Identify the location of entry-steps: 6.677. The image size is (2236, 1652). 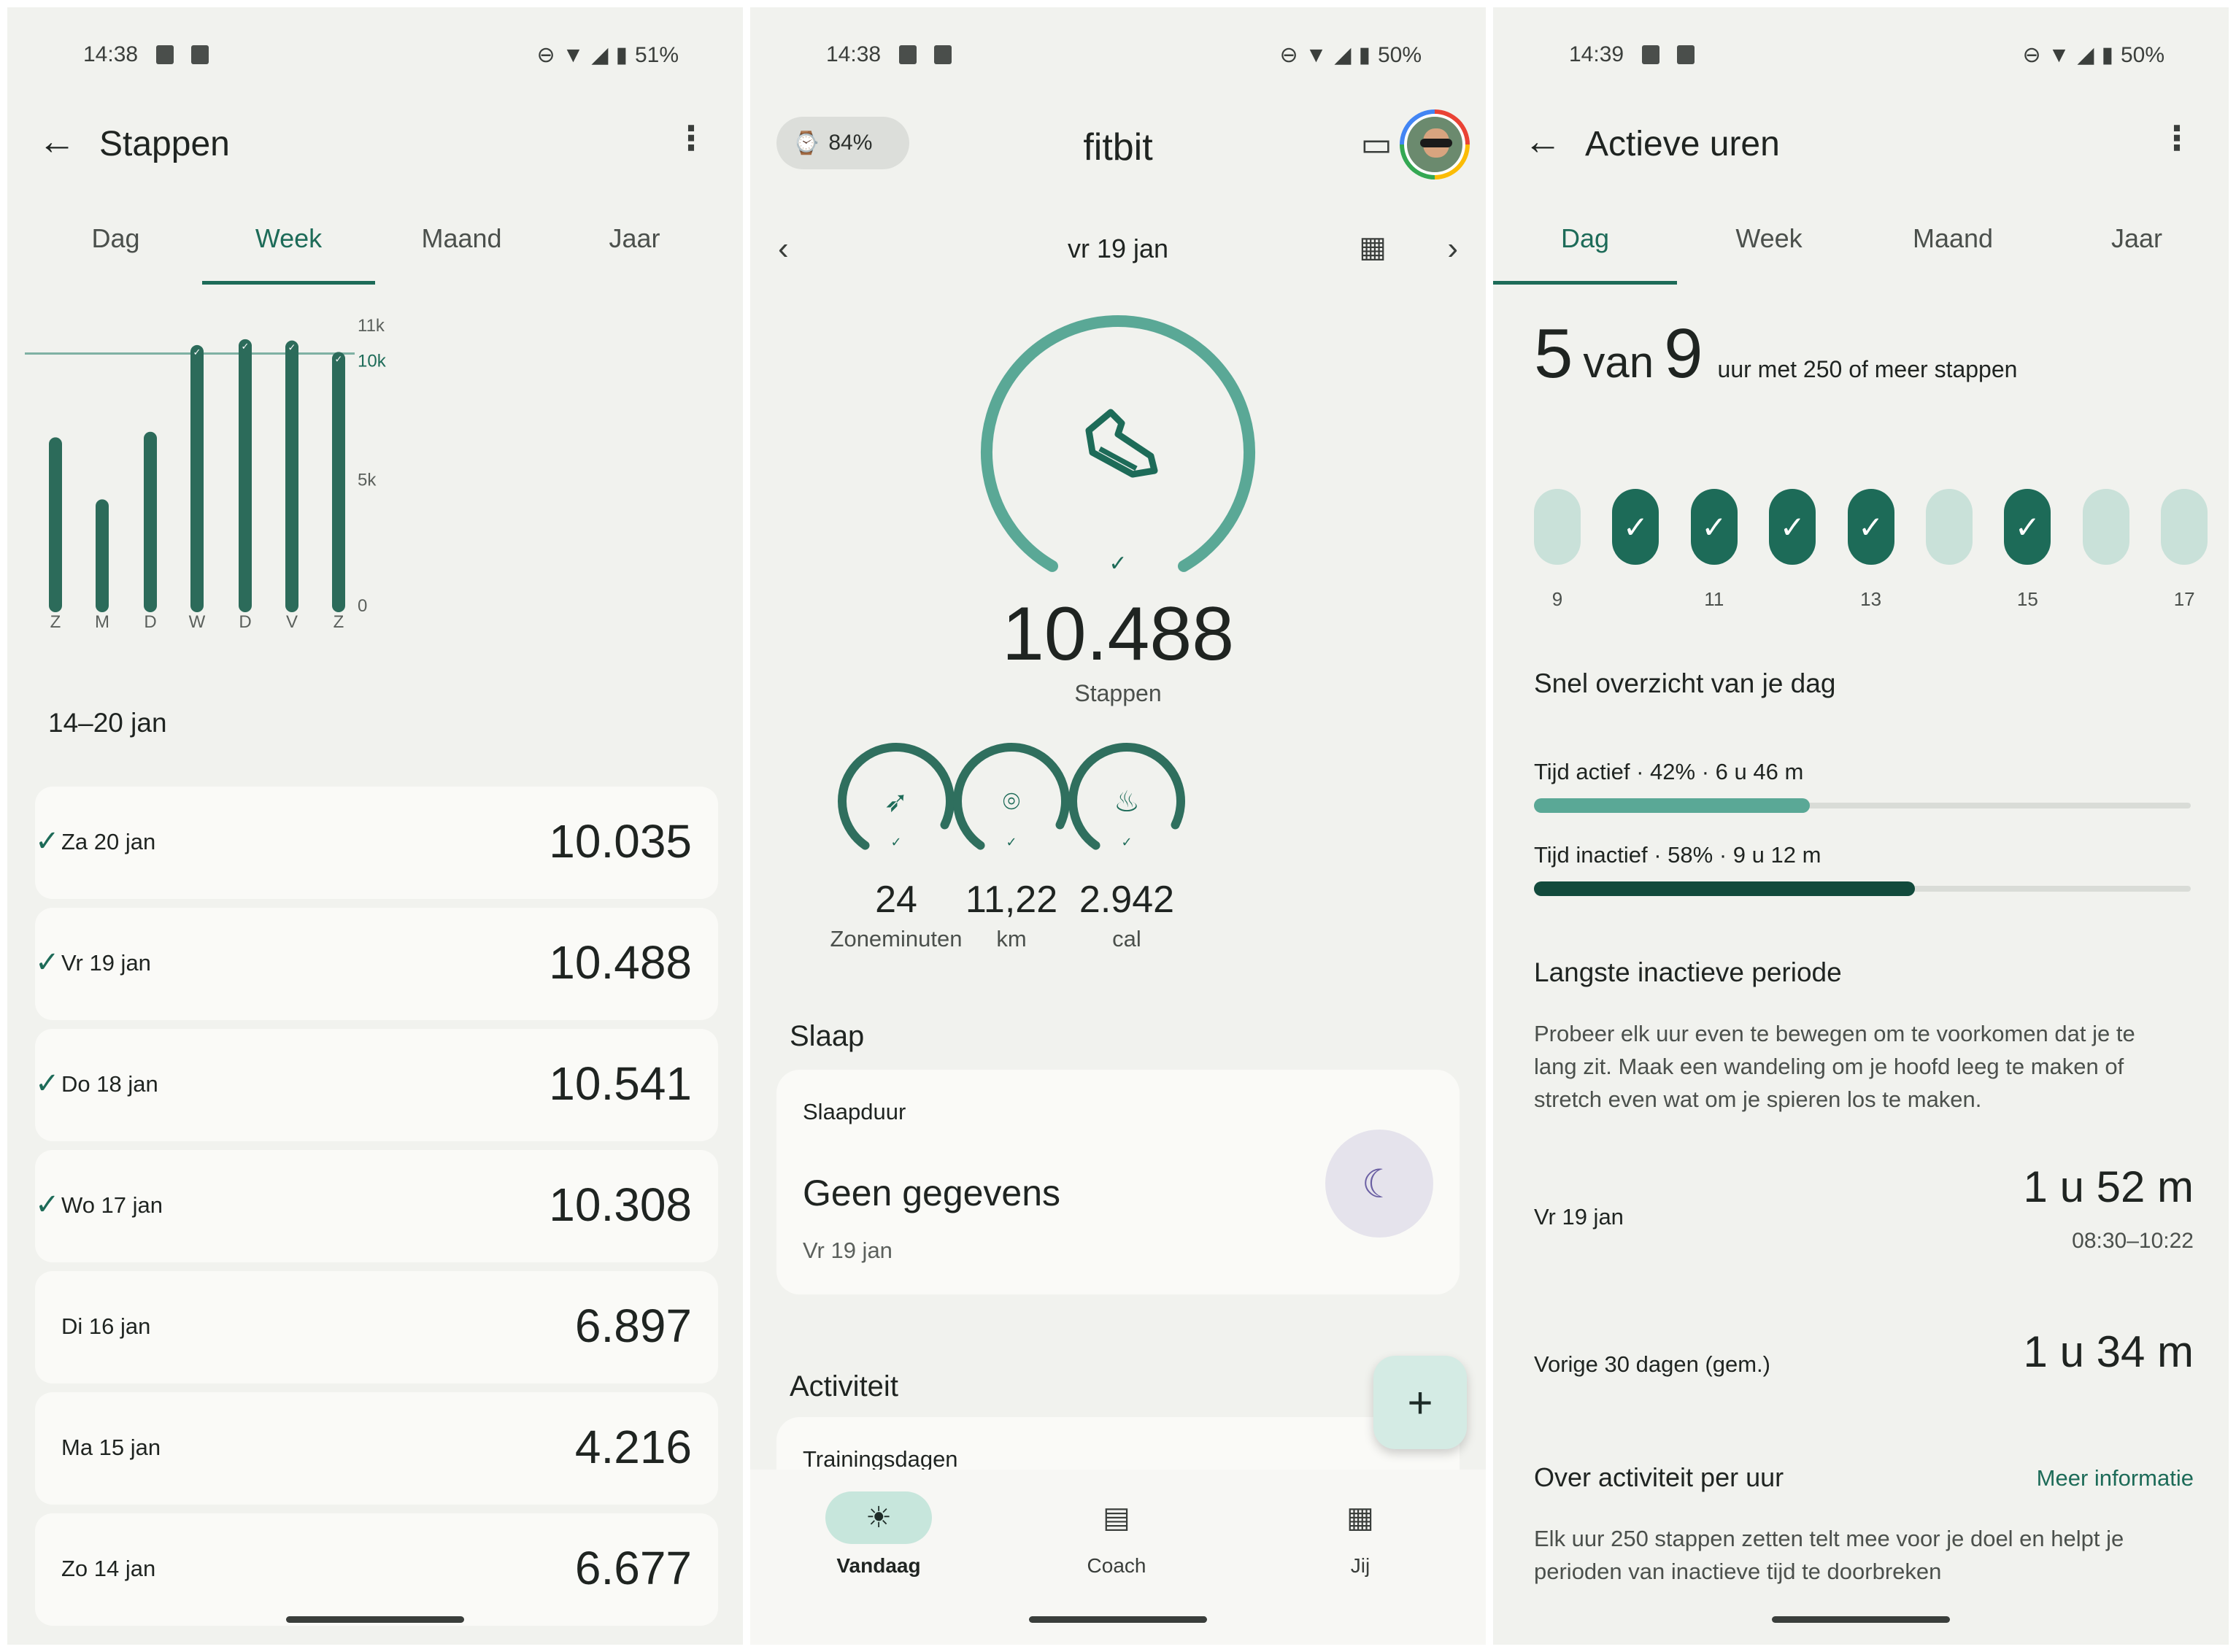
(633, 1568).